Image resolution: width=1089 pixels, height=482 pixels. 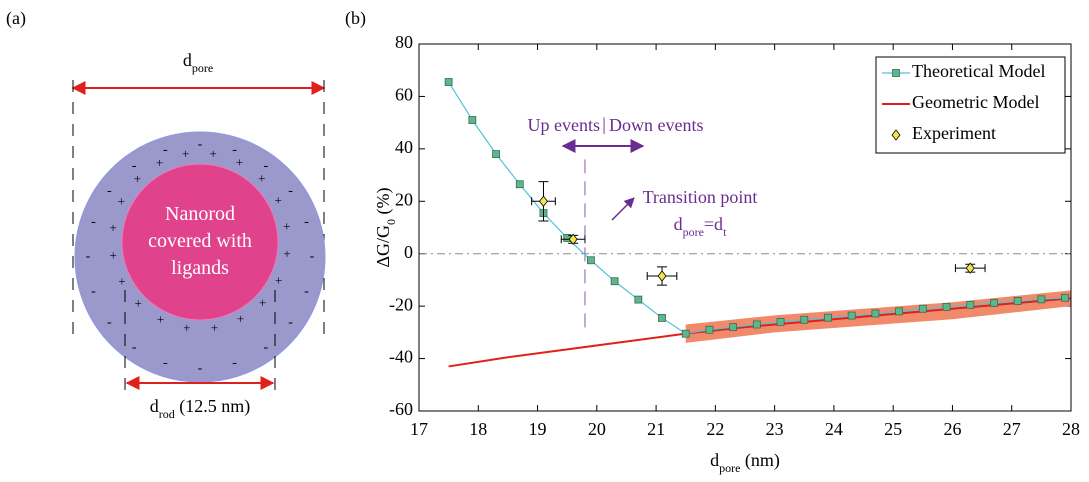 What do you see at coordinates (978, 71) in the screenshot?
I see `legend-label: Theoretical Model` at bounding box center [978, 71].